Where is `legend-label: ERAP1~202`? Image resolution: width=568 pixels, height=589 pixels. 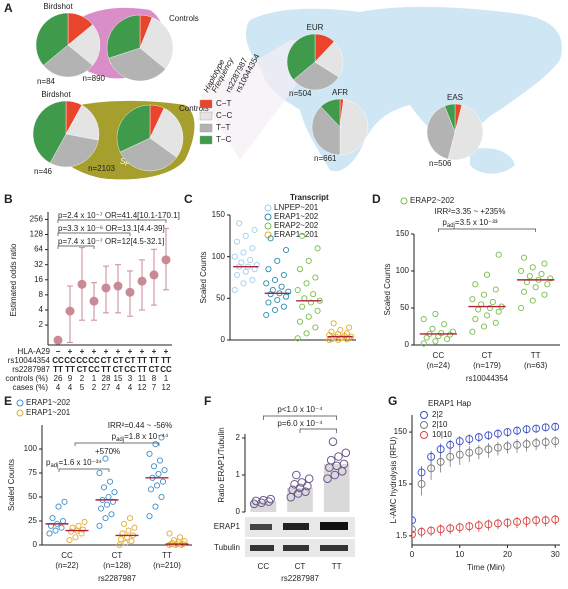
legend-label: ERAP1~202 is located at coordinates (296, 216).